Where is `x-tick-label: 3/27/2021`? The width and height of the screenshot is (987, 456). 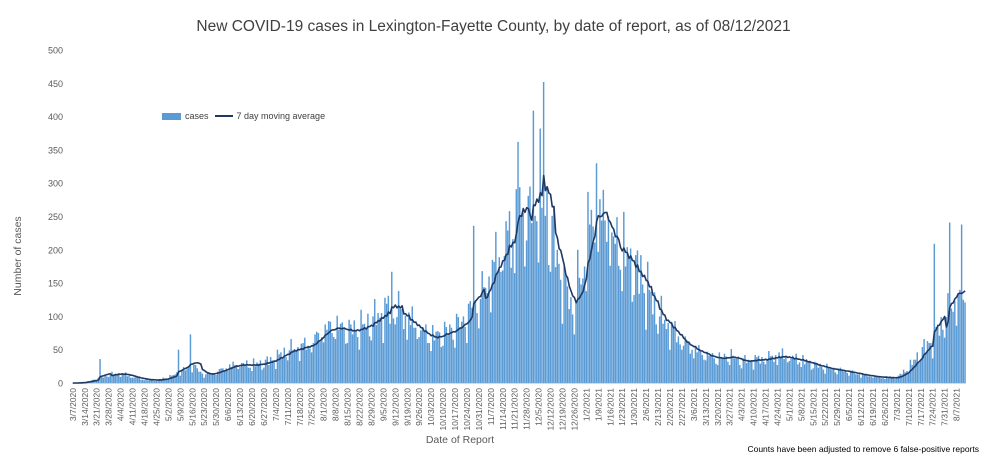
x-tick-label: 3/27/2021 is located at coordinates (730, 407).